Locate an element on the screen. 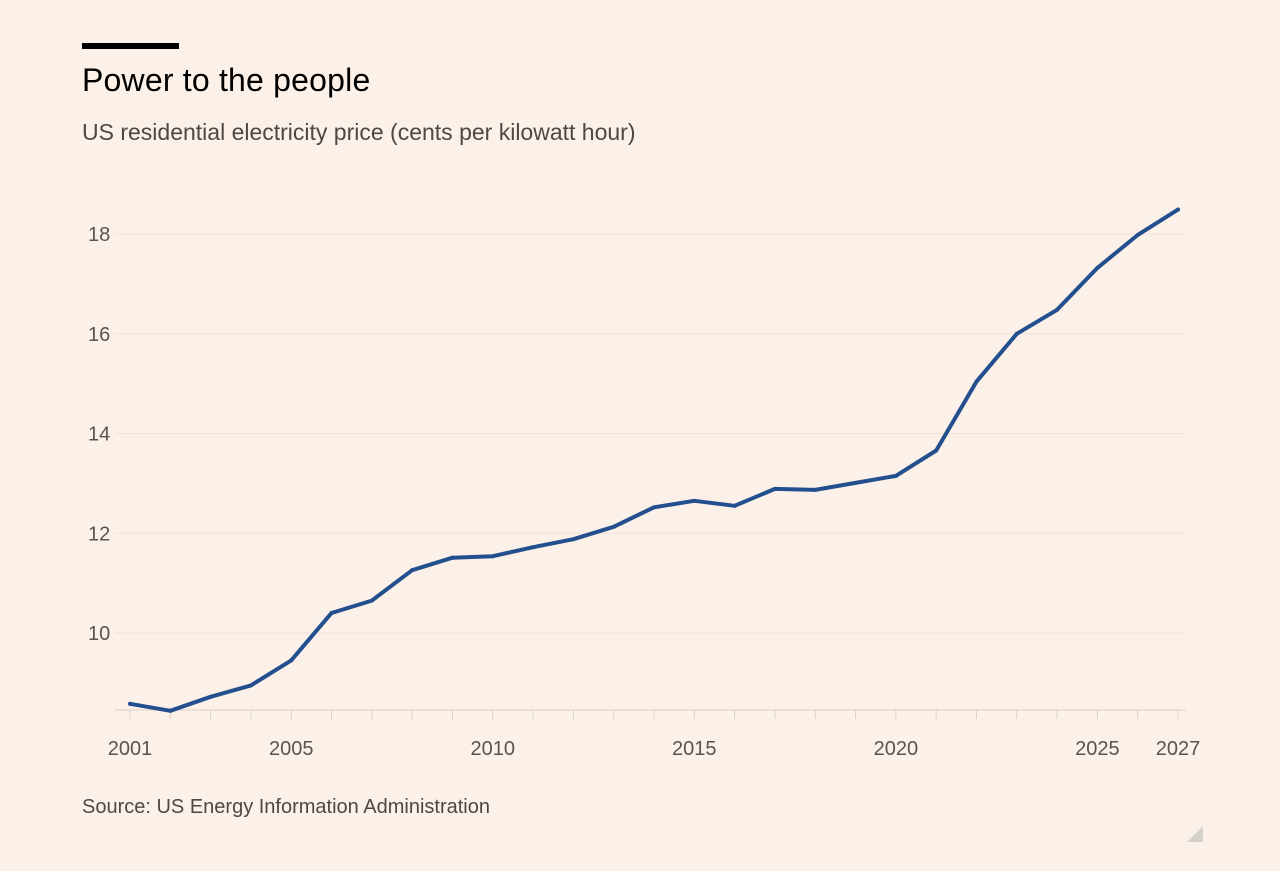 This screenshot has height=871, width=1280. y-tick-label: 16 is located at coordinates (99, 335).